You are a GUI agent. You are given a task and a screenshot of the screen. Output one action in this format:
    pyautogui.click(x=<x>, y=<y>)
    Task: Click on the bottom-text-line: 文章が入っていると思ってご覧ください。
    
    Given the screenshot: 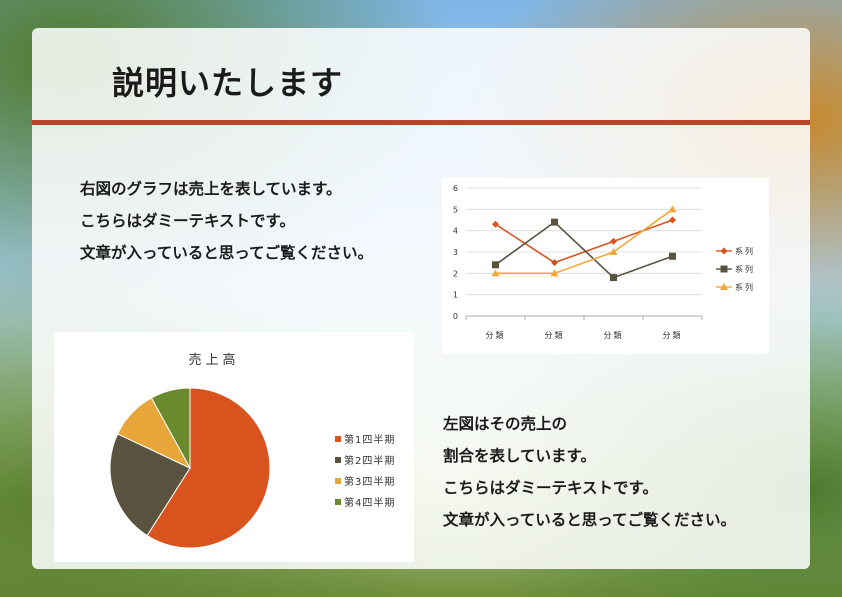 What is the action you would take?
    pyautogui.click(x=589, y=520)
    